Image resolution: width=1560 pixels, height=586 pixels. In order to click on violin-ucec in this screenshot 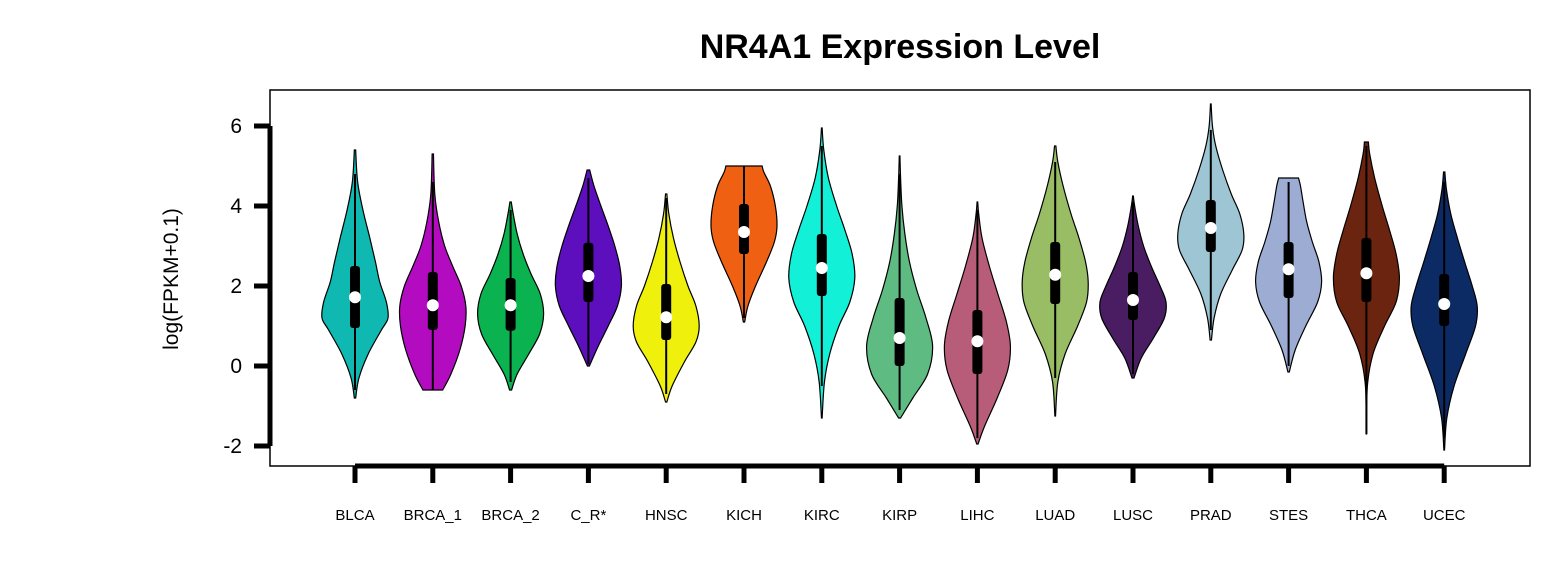, I will do `click(1444, 311)`.